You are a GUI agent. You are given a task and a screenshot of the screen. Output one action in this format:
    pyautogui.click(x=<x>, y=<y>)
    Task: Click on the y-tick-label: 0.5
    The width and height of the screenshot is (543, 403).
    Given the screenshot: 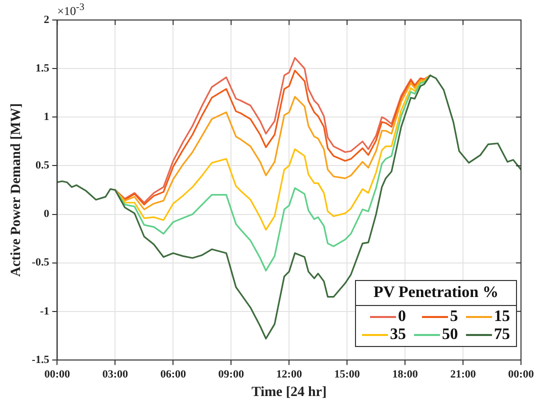 What is the action you would take?
    pyautogui.click(x=42, y=166)
    